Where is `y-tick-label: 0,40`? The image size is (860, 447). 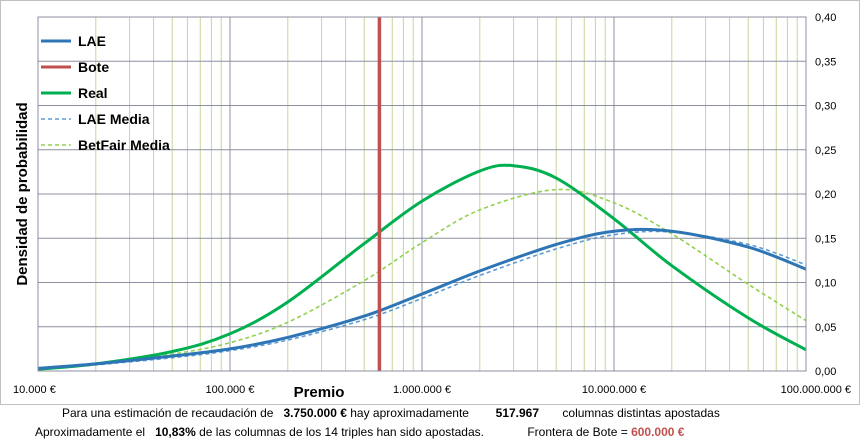
y-tick-label: 0,40 is located at coordinates (825, 18).